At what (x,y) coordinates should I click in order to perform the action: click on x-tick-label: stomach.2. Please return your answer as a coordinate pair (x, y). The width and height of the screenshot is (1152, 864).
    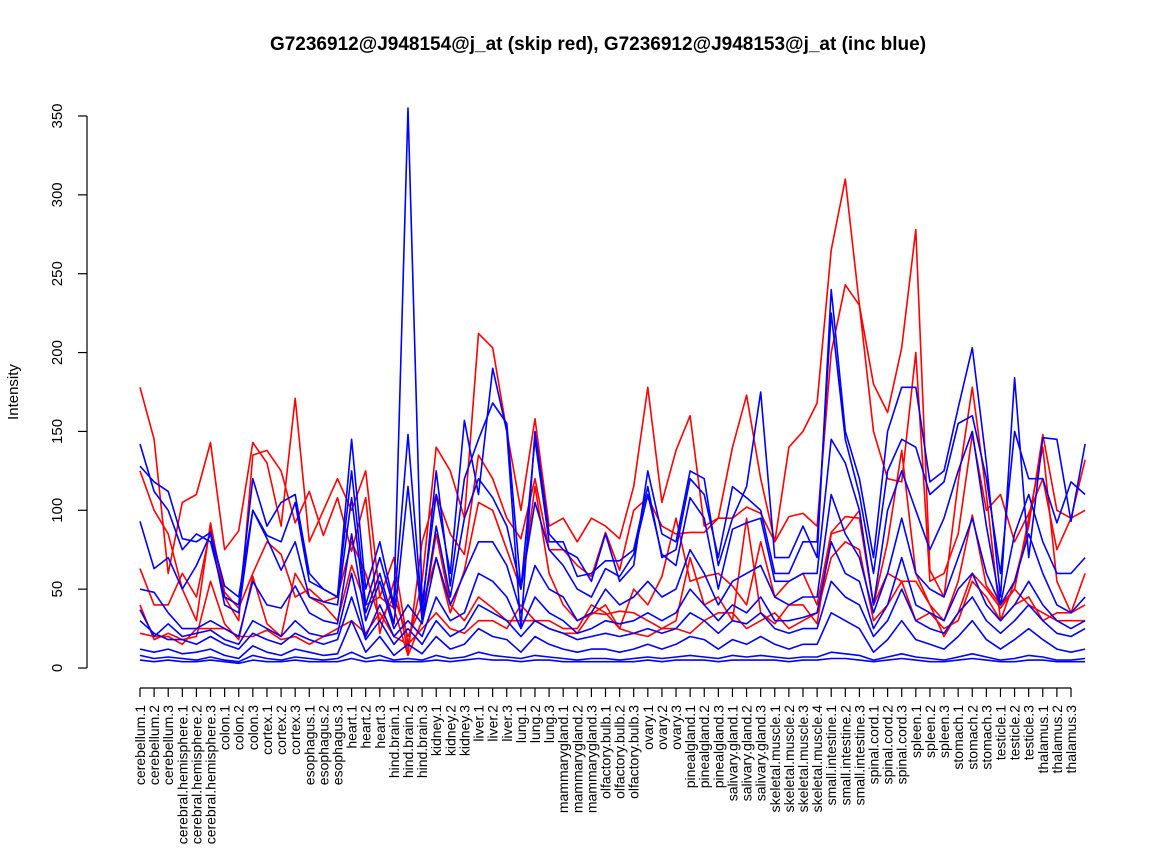
    Looking at the image, I should click on (972, 737).